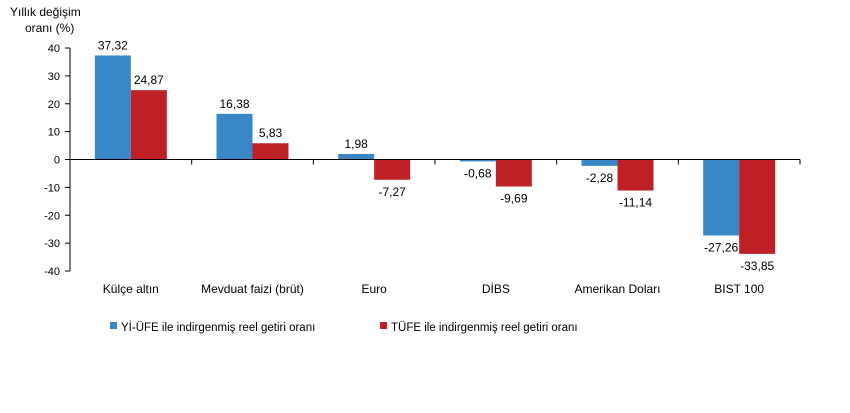 The height and width of the screenshot is (413, 850). I want to click on x-category-label: Amerikan Doları, so click(617, 289).